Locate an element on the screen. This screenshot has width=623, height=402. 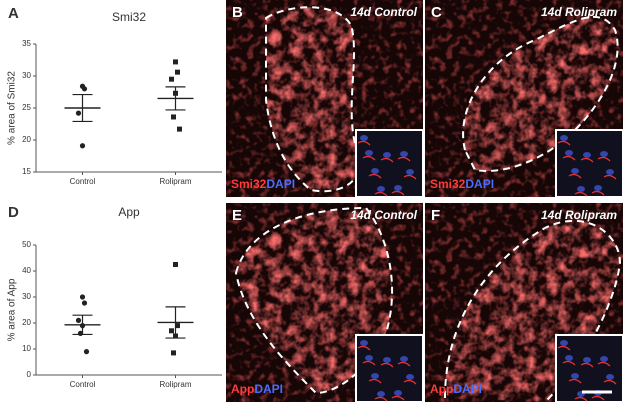
y-tick-label: 0 is located at coordinates (29, 374).